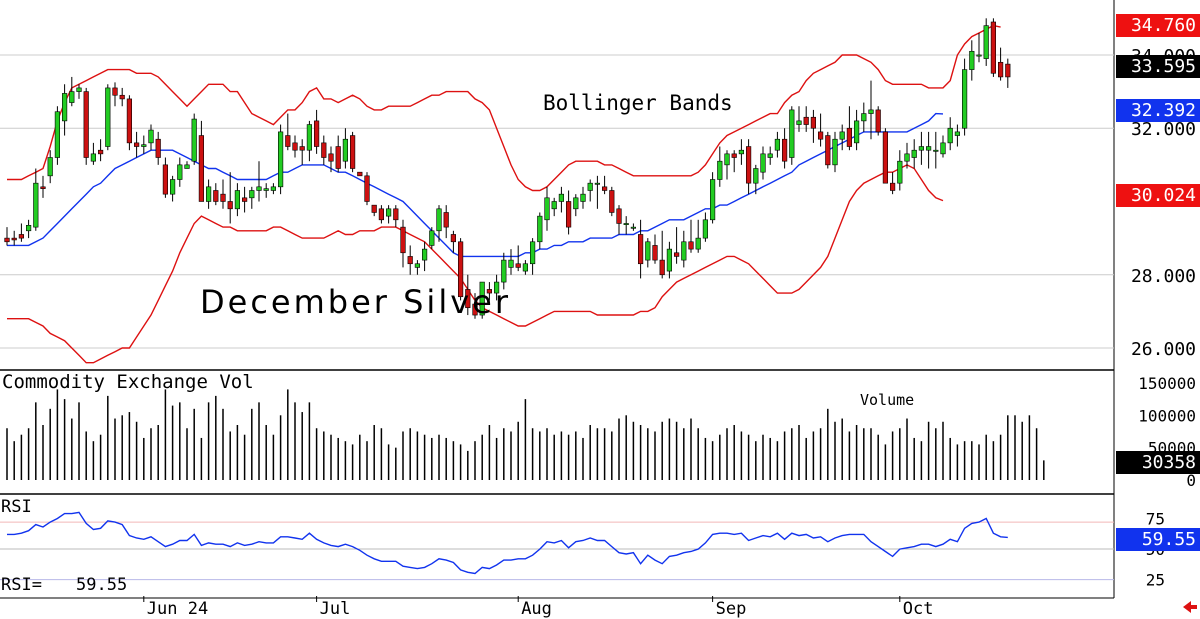 This screenshot has width=1200, height=619. What do you see at coordinates (1163, 195) in the screenshot?
I see `lower-band-value: 30.024` at bounding box center [1163, 195].